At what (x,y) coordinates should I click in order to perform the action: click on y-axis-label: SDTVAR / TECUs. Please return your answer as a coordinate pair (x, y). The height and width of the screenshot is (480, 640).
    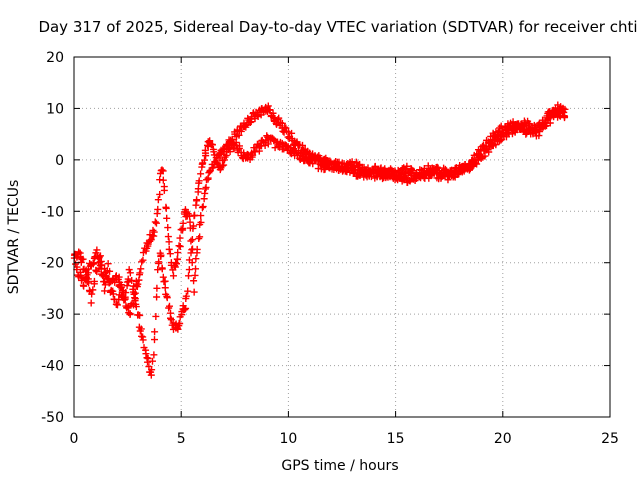
    Looking at the image, I should click on (14, 237).